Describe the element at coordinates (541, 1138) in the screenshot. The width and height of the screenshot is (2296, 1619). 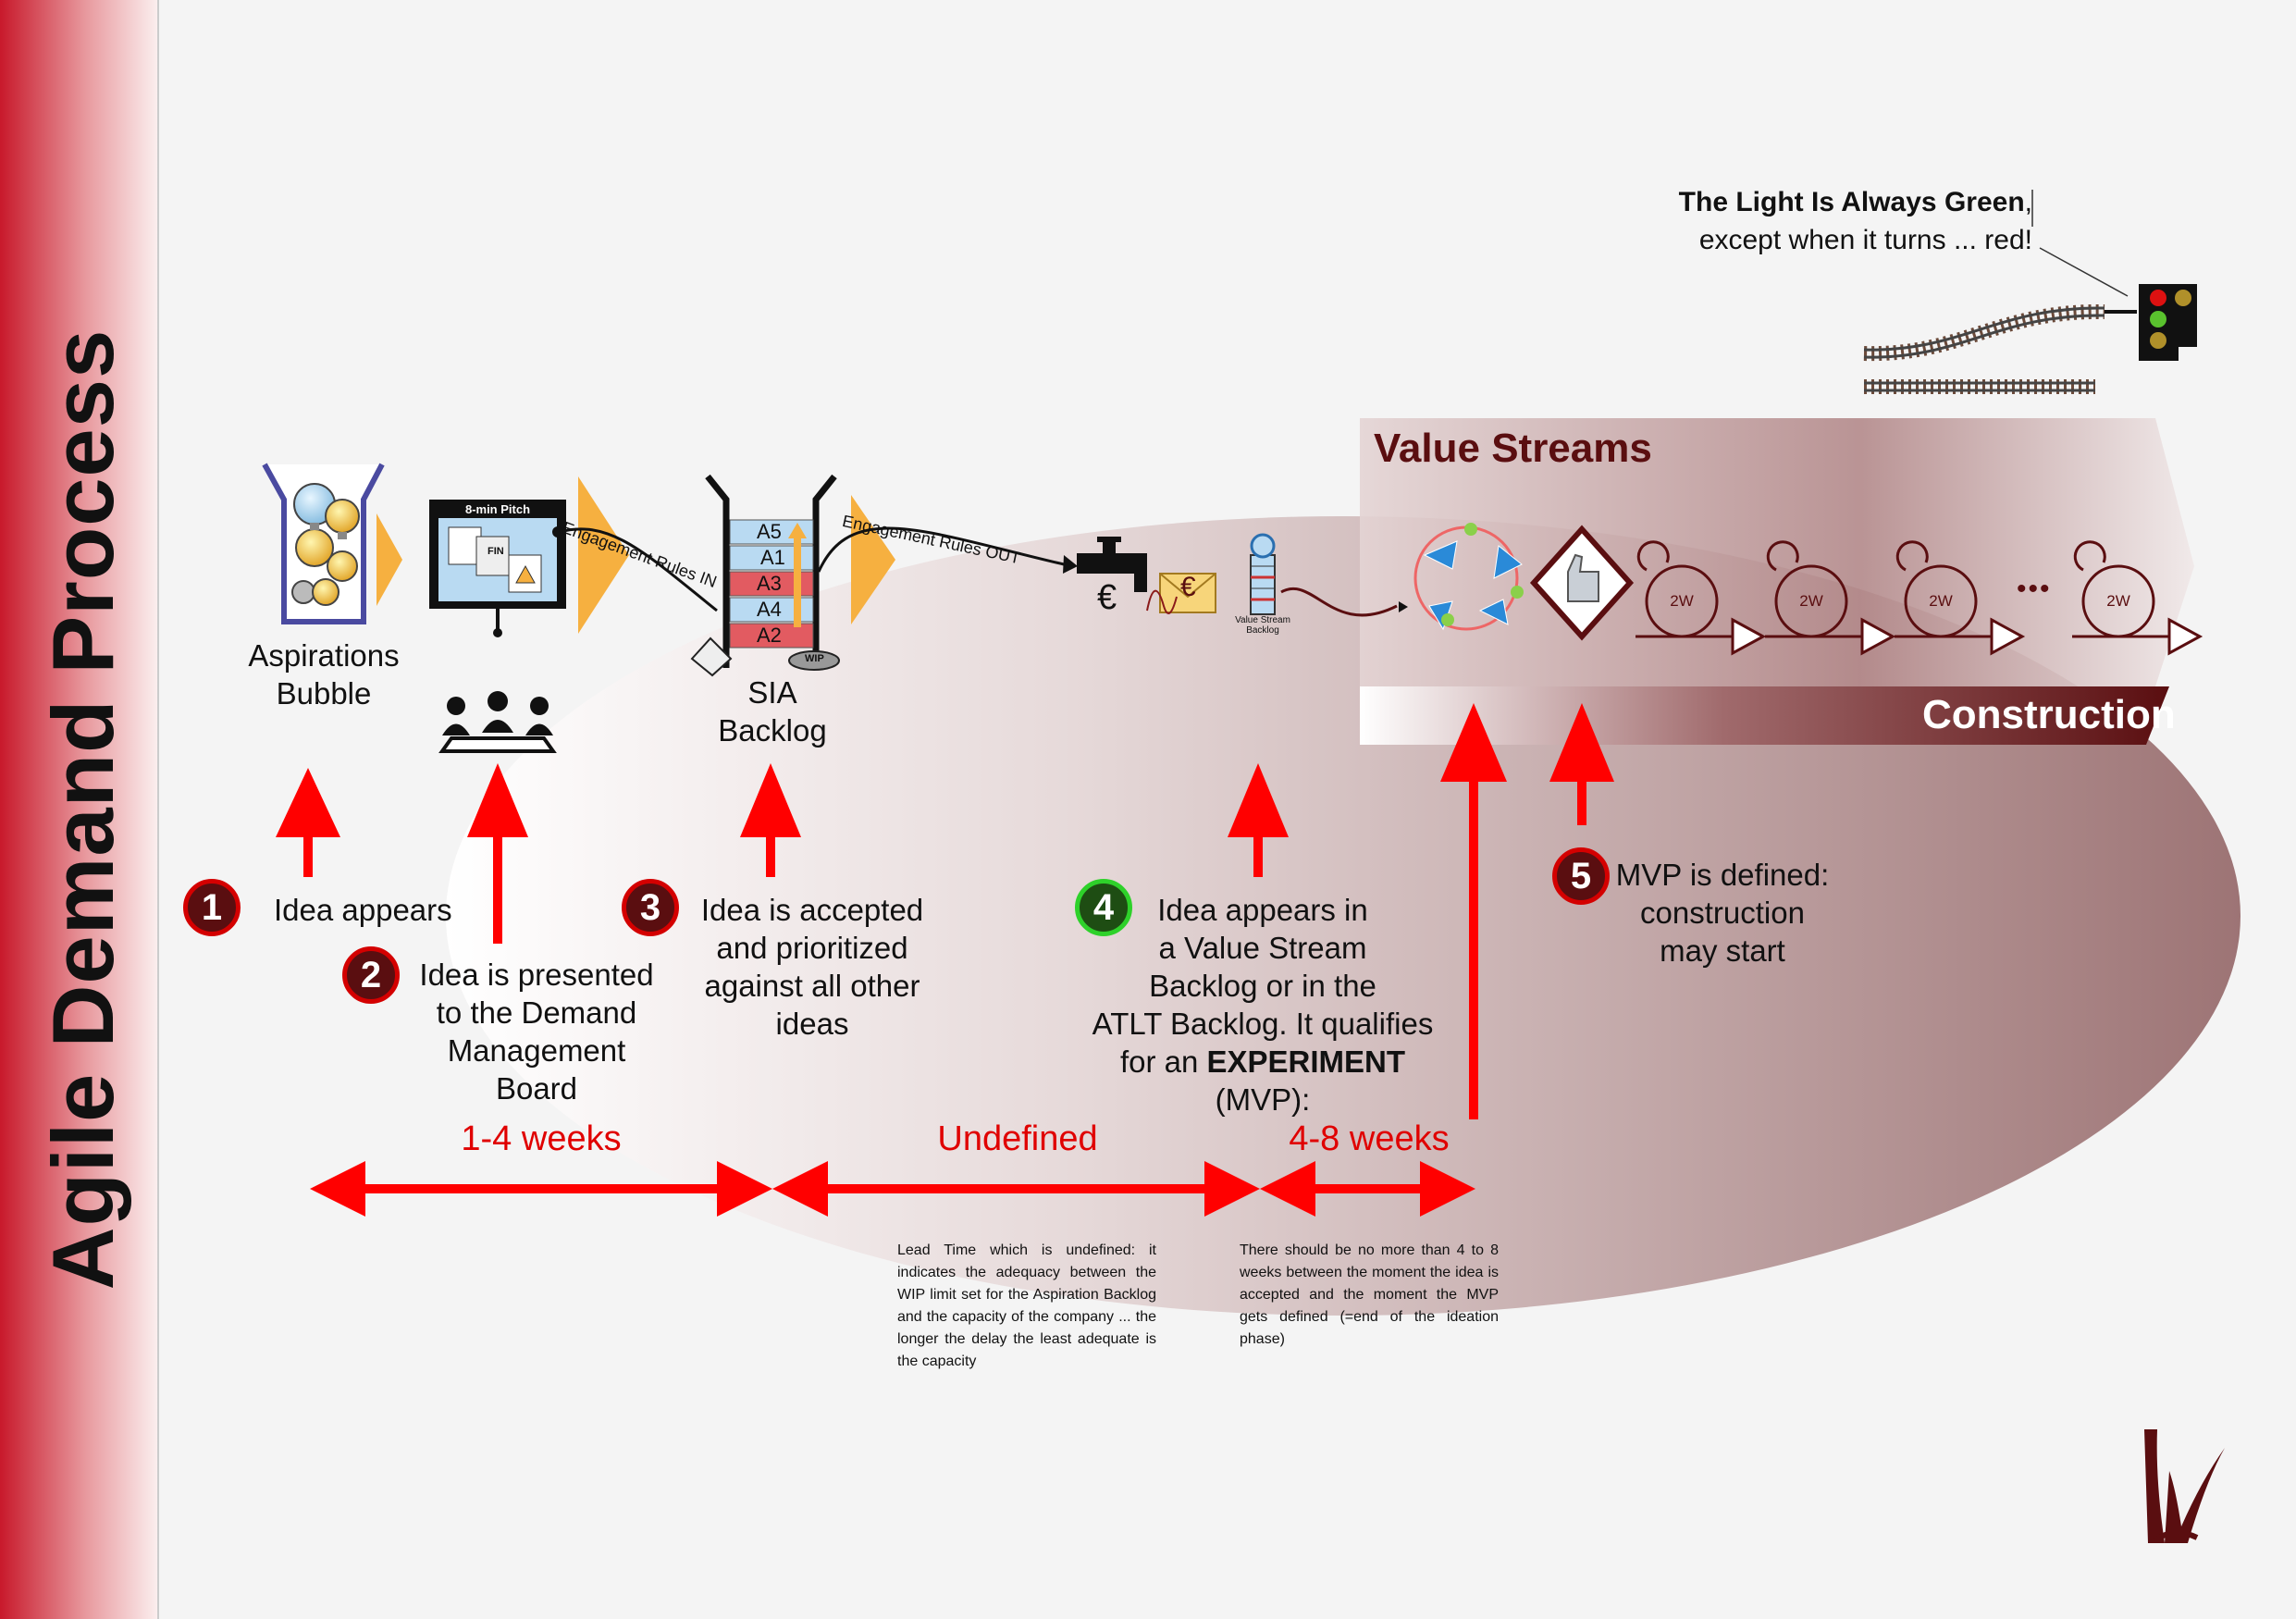
I see `duration-1-4-weeks: 1-4 weeks` at that location.